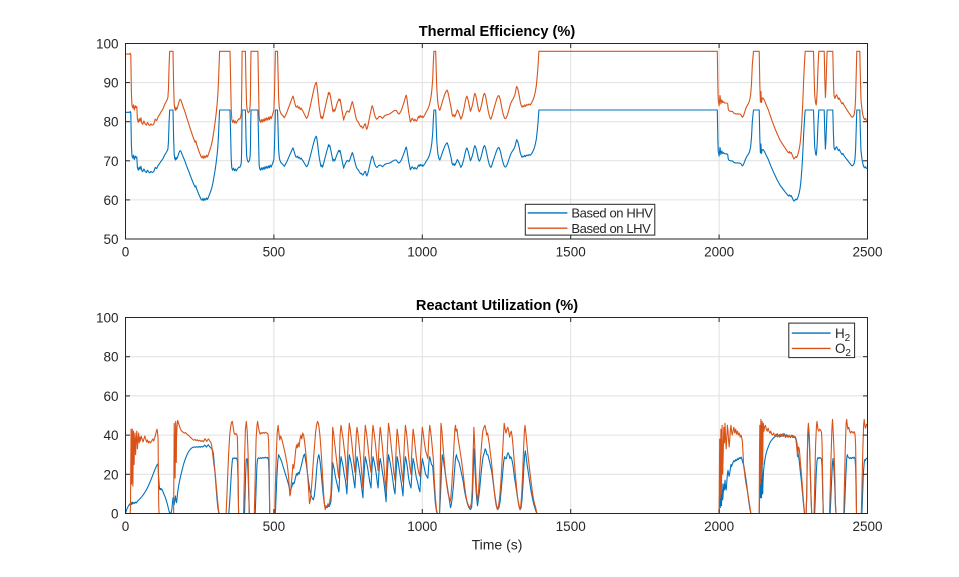 Image resolution: width=959 pixels, height=577 pixels. Describe the element at coordinates (110, 83) in the screenshot. I see `svg-text: 90` at that location.